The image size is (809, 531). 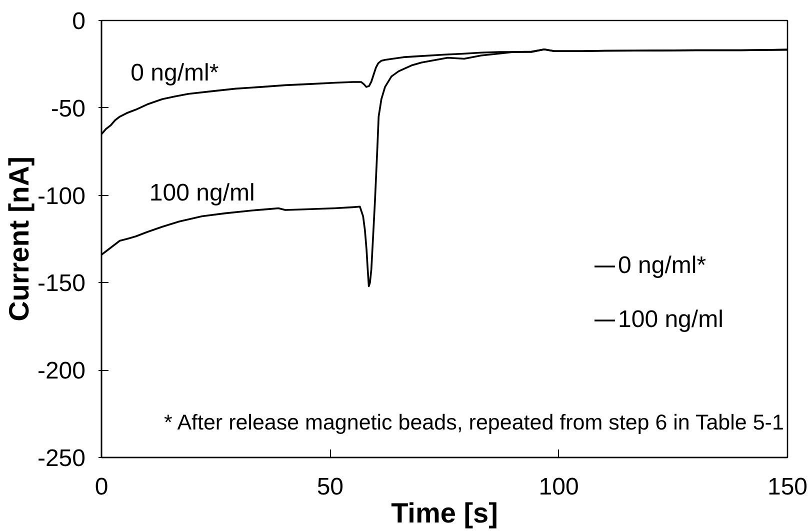 I want to click on x-tick-label: 150, so click(x=787, y=487).